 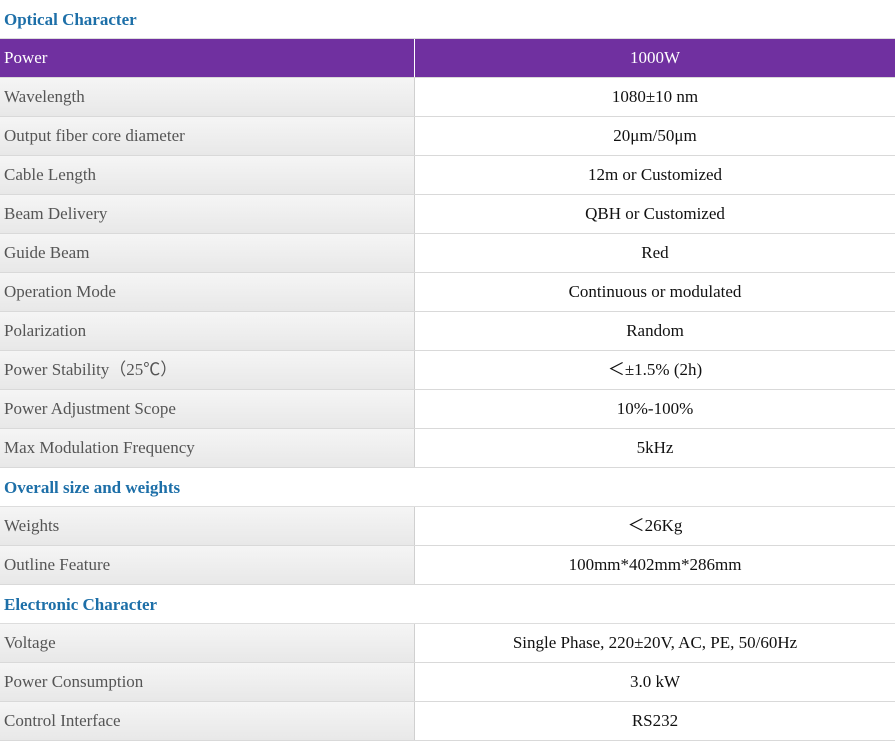 What do you see at coordinates (655, 681) in the screenshot?
I see `spec-value: 3.0 kW` at bounding box center [655, 681].